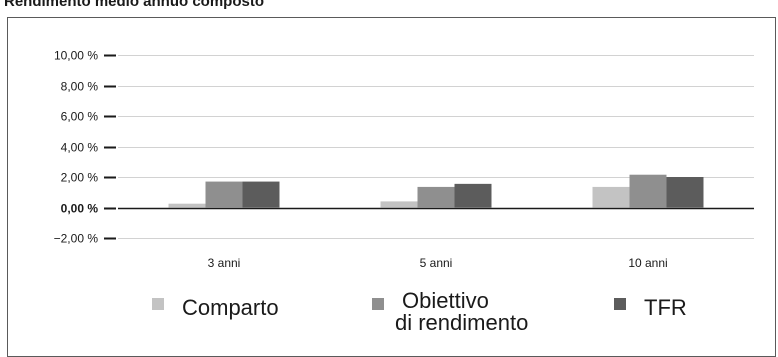 The width and height of the screenshot is (778, 357). Describe the element at coordinates (685, 192) in the screenshot. I see `bar-tfr-10-anni` at that location.